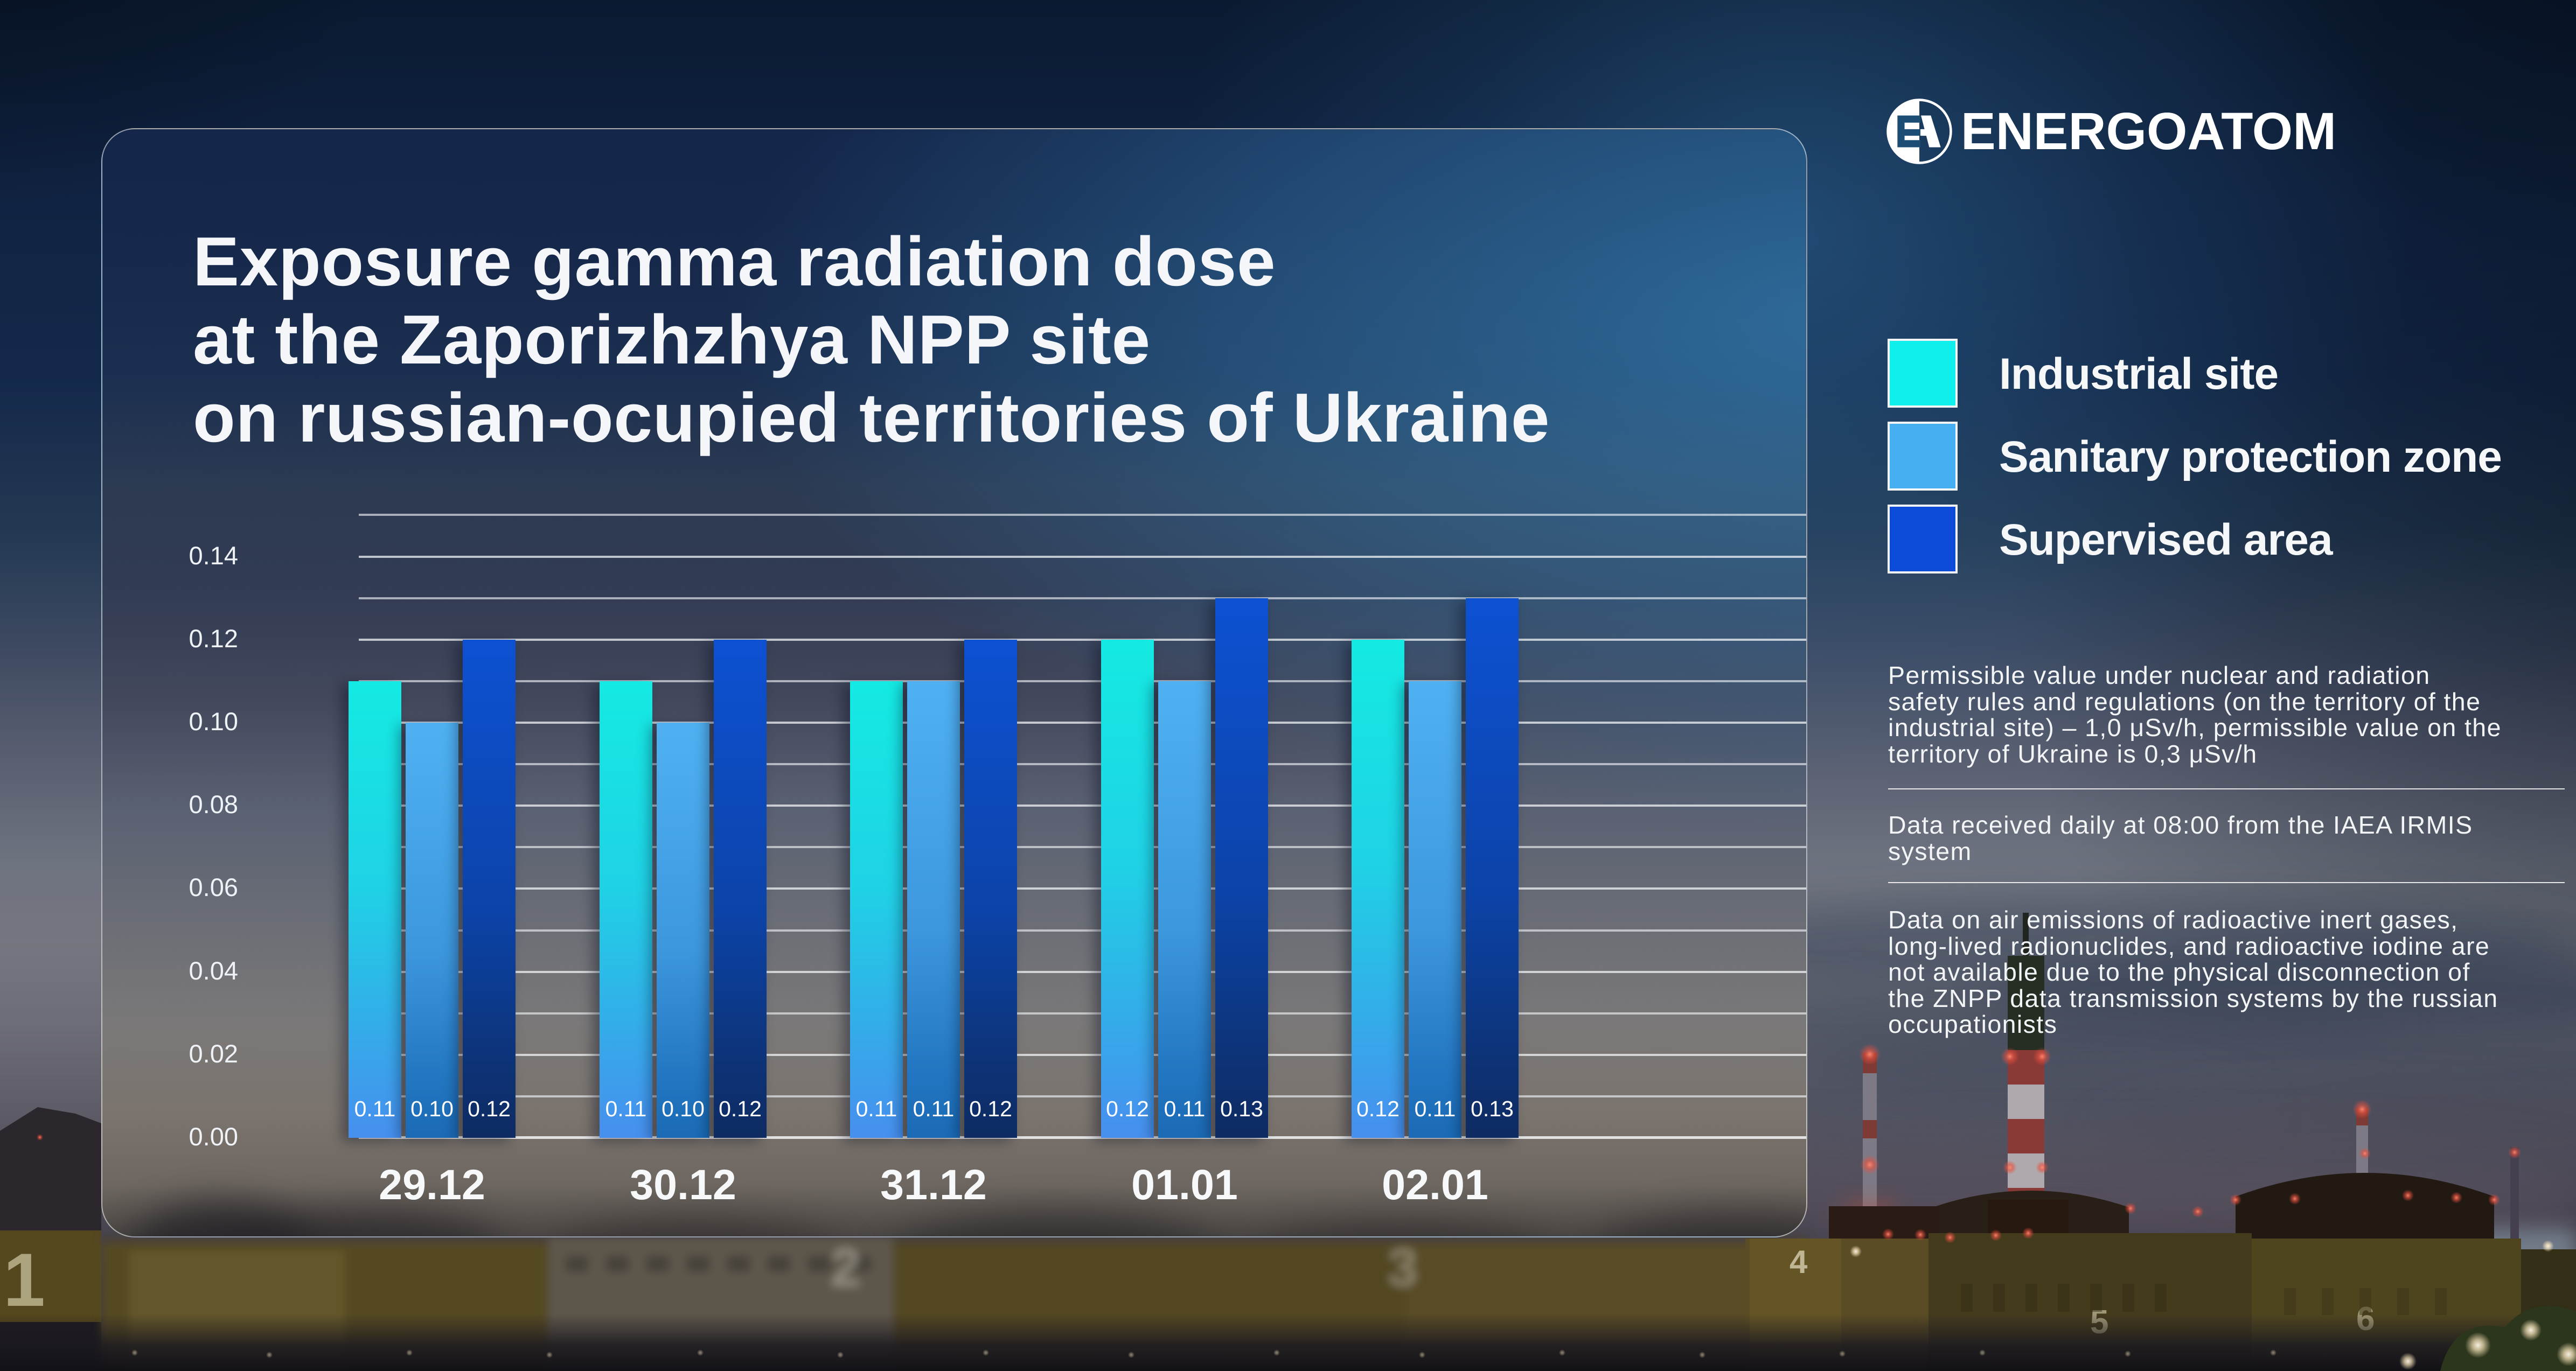 Image resolution: width=2576 pixels, height=1371 pixels. Describe the element at coordinates (1799, 1262) in the screenshot. I see `svg-text: 4` at that location.